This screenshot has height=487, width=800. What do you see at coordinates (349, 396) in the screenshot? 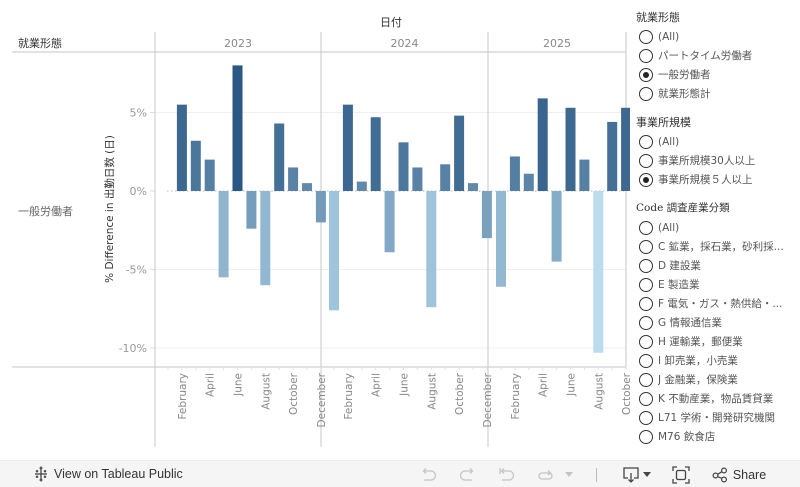
I see `x-tick-label: February` at bounding box center [349, 396].